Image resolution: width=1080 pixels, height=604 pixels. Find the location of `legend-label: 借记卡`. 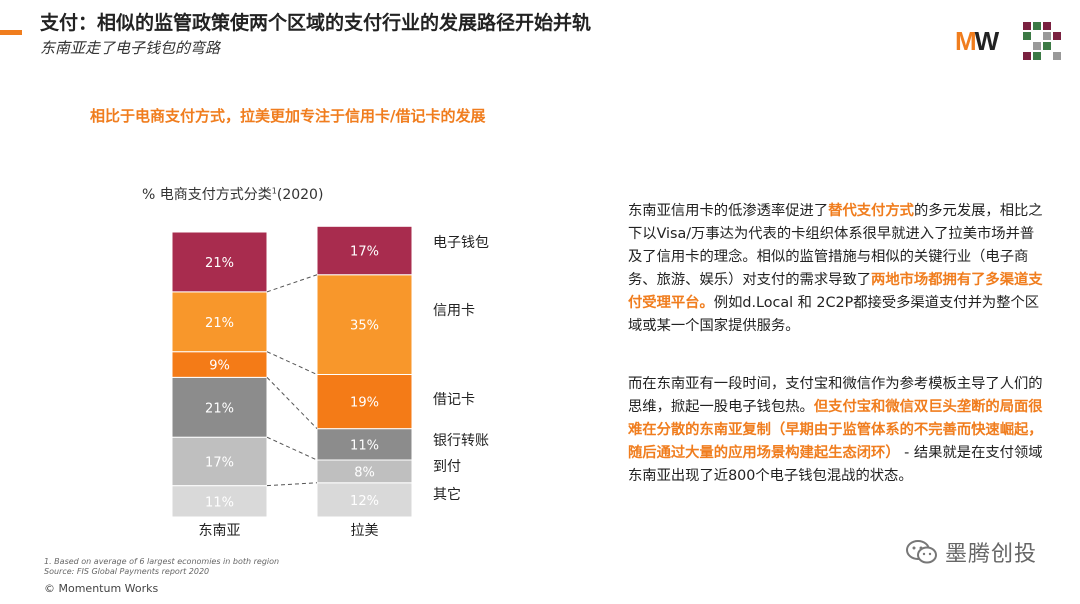

legend-label: 借记卡 is located at coordinates (454, 400).